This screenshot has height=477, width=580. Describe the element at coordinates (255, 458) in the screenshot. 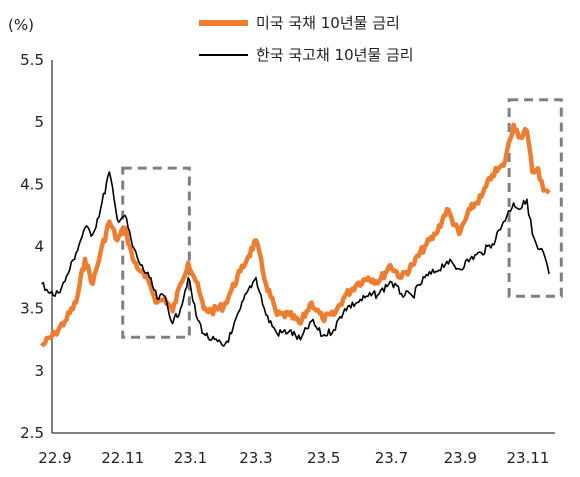

I see `x-tick-label: 23.3` at that location.